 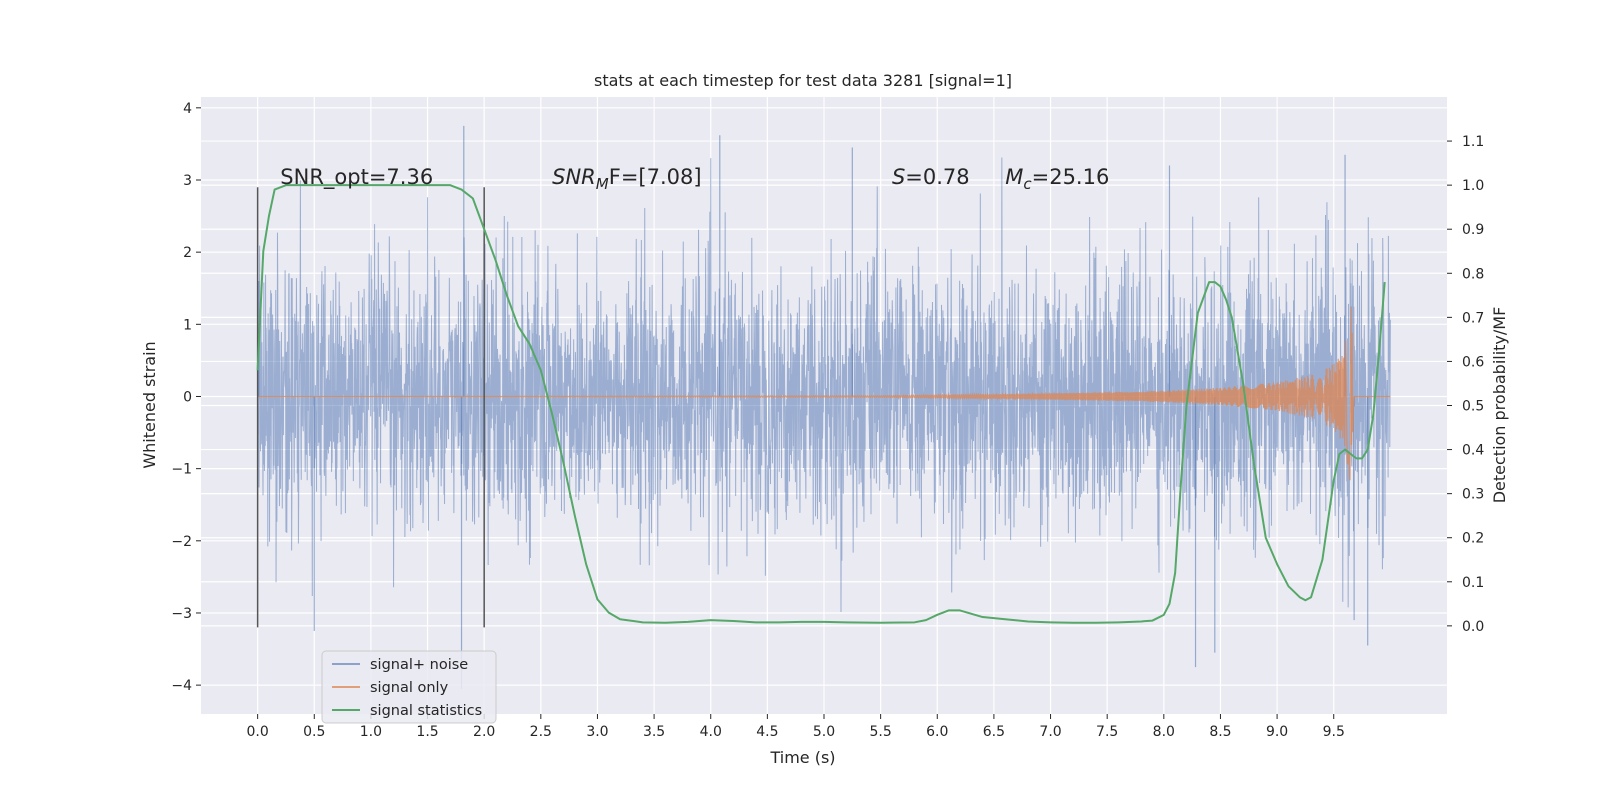 What do you see at coordinates (541, 732) in the screenshot?
I see `x-tick-label: 2.5` at bounding box center [541, 732].